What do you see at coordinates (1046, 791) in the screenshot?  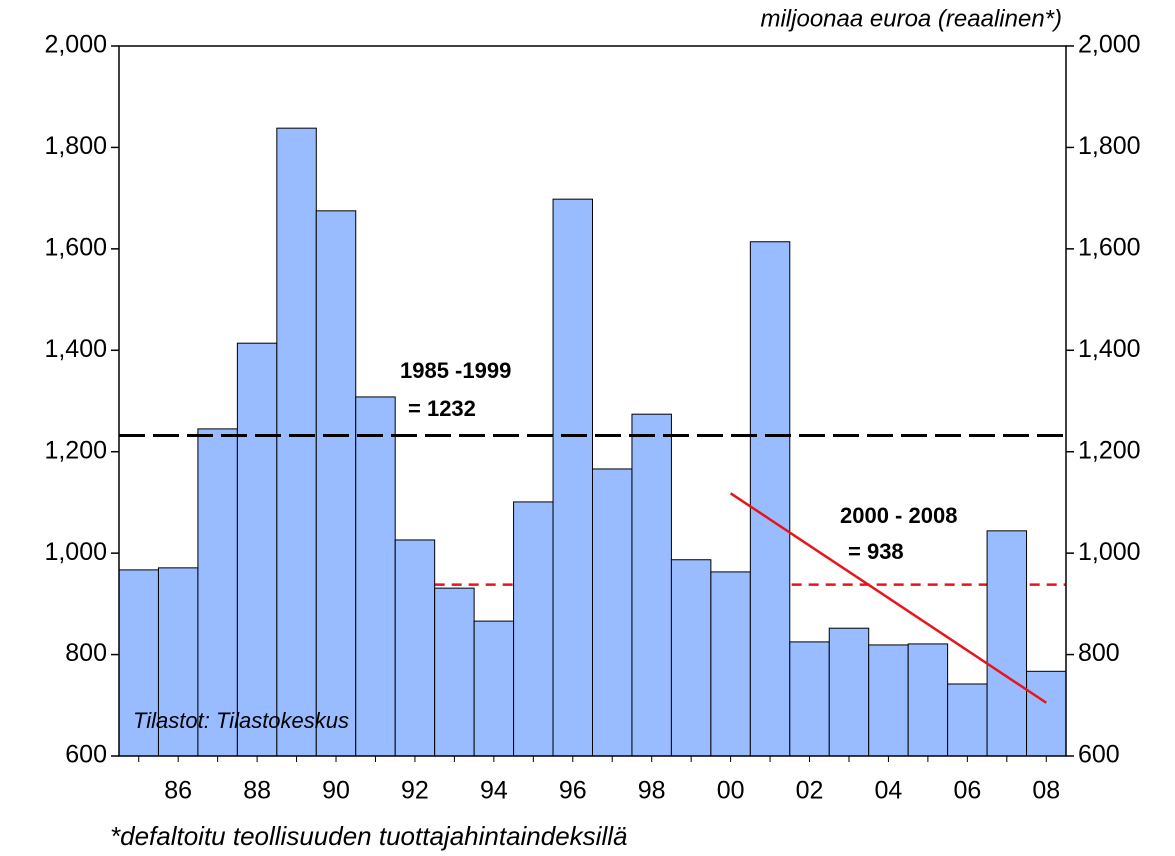 I see `x-tick-label: 08` at bounding box center [1046, 791].